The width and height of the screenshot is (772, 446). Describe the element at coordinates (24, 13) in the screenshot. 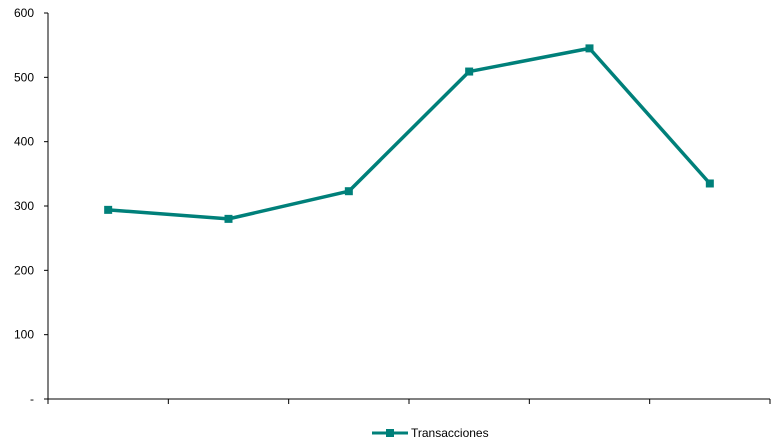

I see `y-tick-label: 600` at that location.